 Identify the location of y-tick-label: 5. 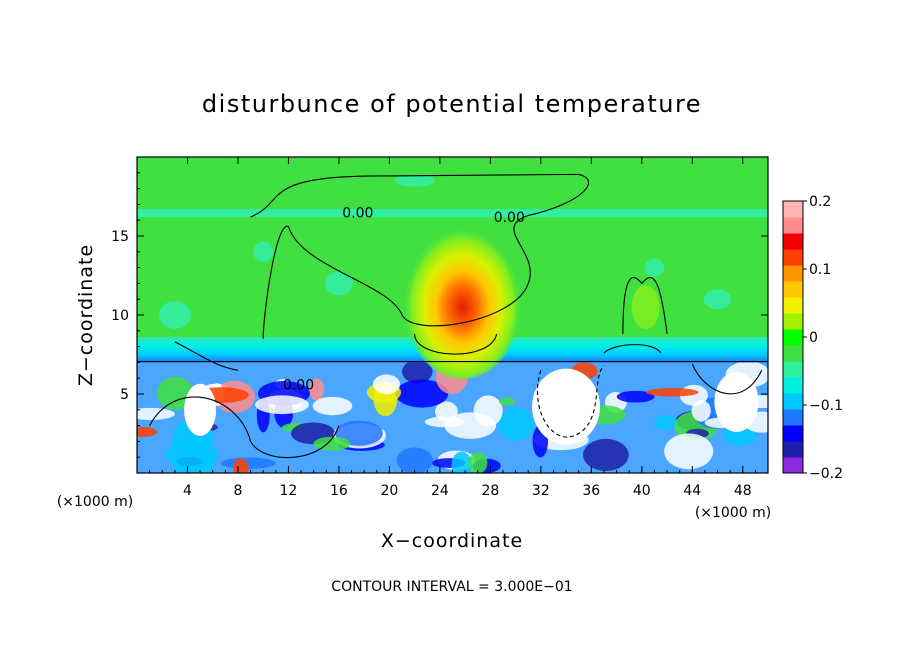
(124, 395).